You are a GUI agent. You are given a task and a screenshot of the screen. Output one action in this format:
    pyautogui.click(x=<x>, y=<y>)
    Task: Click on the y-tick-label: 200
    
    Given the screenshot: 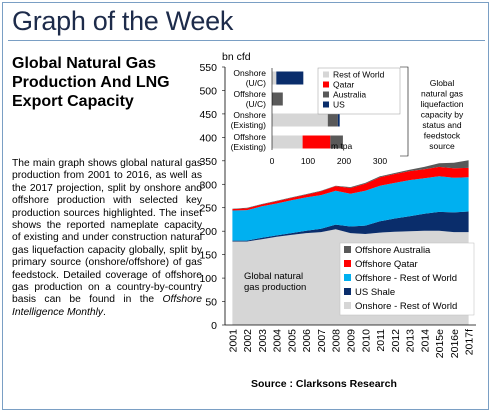 What is the action you would take?
    pyautogui.click(x=208, y=232)
    